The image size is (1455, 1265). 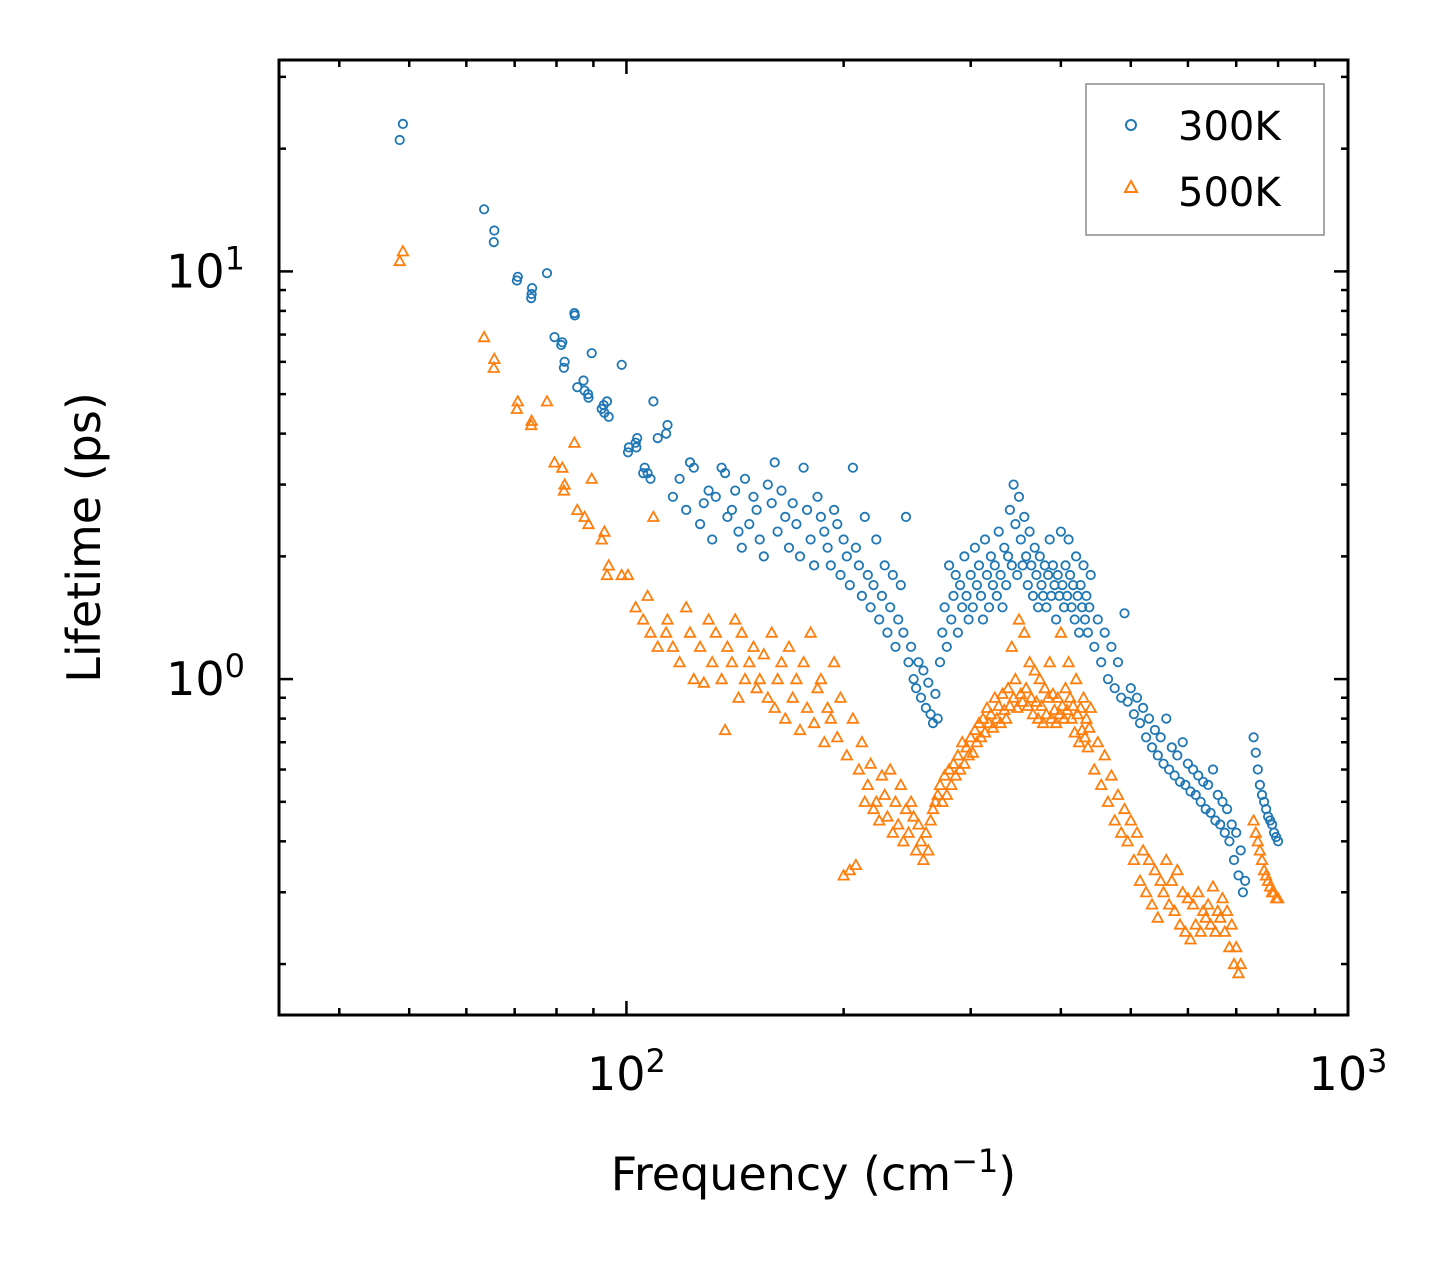 What do you see at coordinates (1205, 159) in the screenshot?
I see `legend: 300K 500K` at bounding box center [1205, 159].